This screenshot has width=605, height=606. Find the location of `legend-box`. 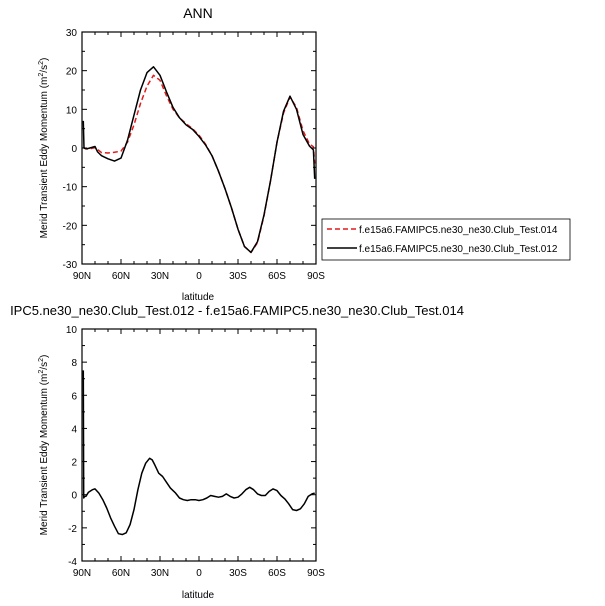

legend-box is located at coordinates (446, 239).